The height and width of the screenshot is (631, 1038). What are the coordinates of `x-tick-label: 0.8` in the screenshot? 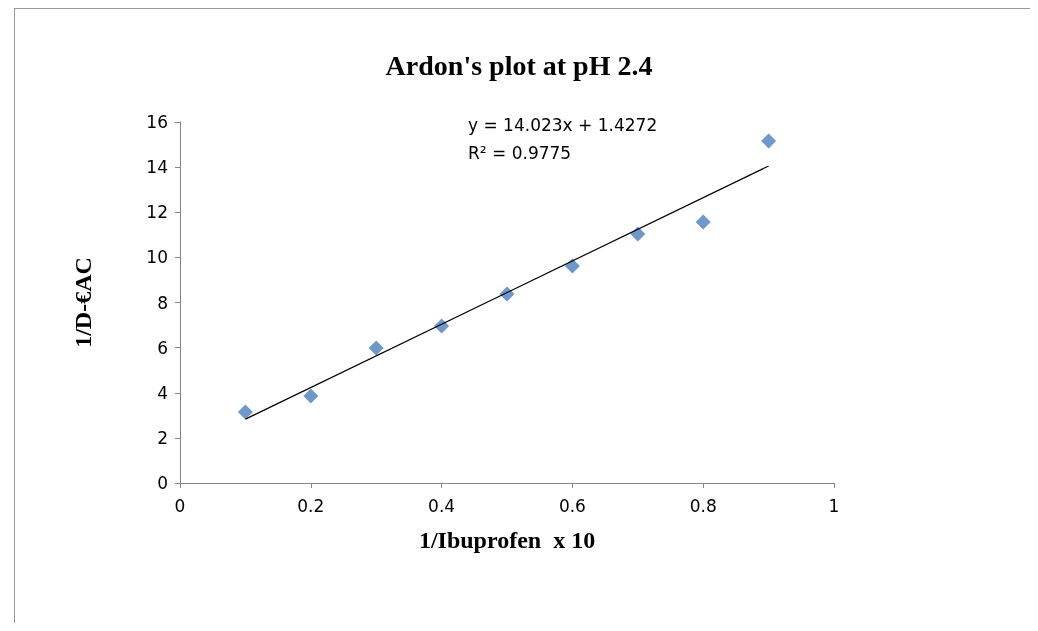 It's located at (703, 505).